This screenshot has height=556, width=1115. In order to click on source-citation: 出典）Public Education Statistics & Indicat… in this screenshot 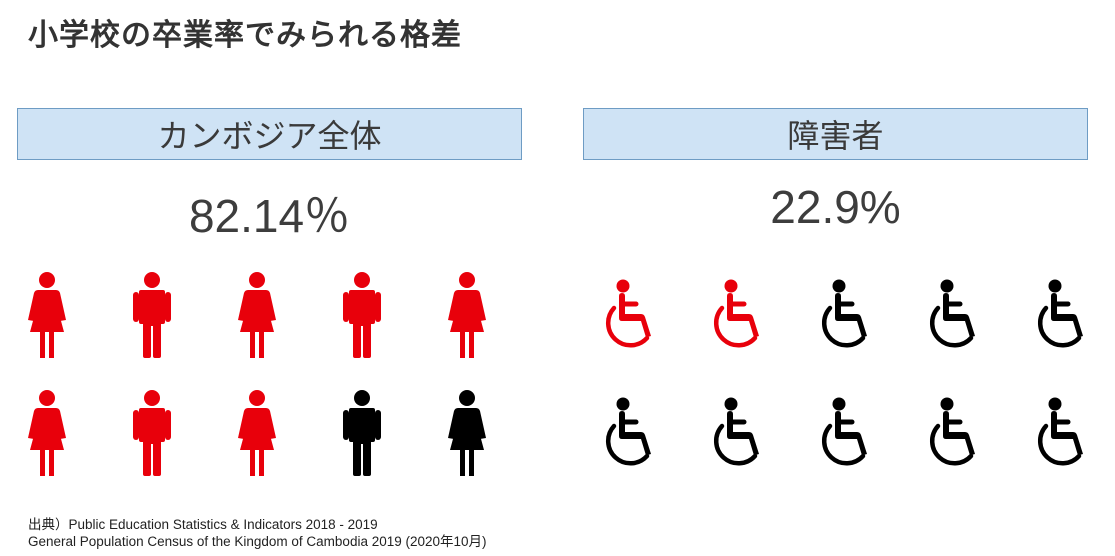, I will do `click(257, 533)`.